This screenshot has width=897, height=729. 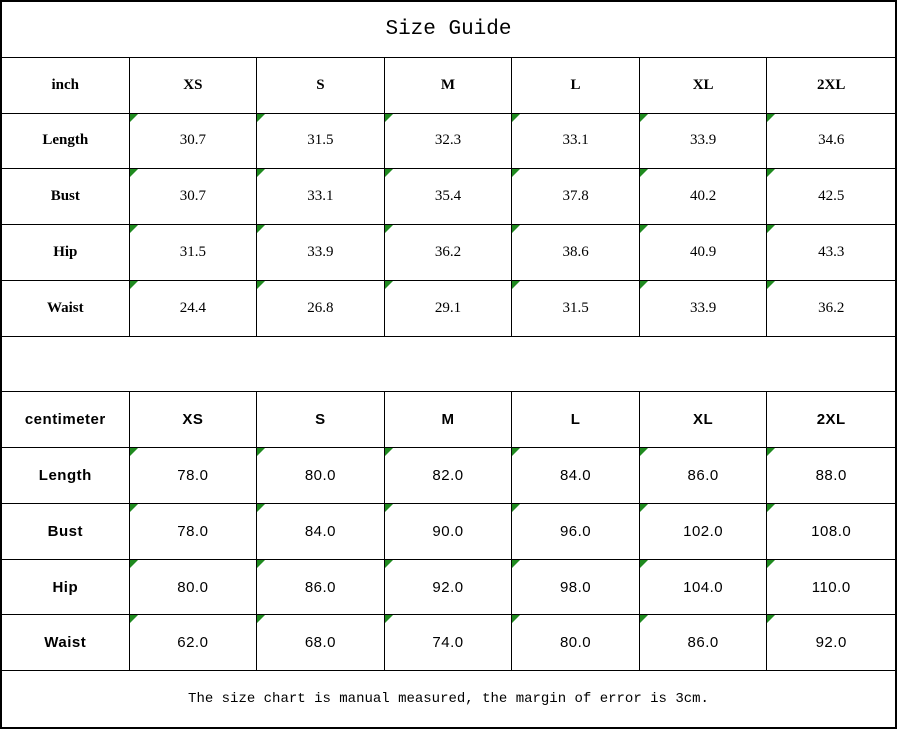 What do you see at coordinates (576, 420) in the screenshot?
I see `cm-size-header-l: L` at bounding box center [576, 420].